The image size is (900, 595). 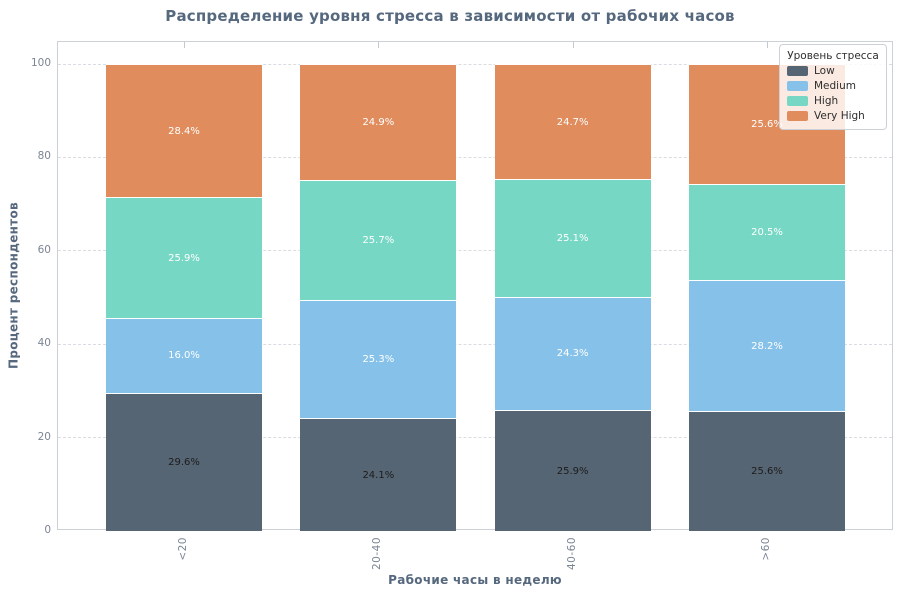 I want to click on segment-label: 24.3%, so click(x=572, y=354).